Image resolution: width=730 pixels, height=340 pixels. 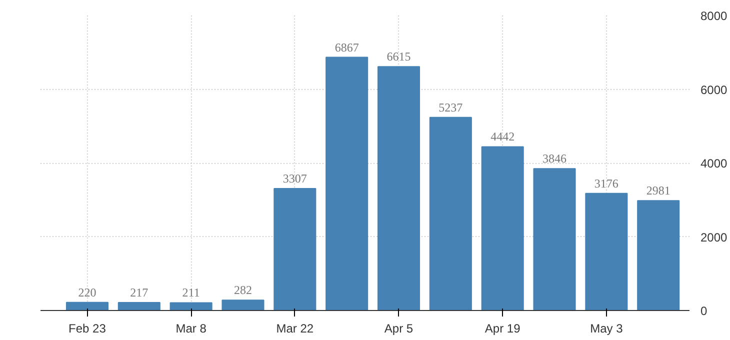 I want to click on x-tick-label: Mar 22, so click(x=295, y=329).